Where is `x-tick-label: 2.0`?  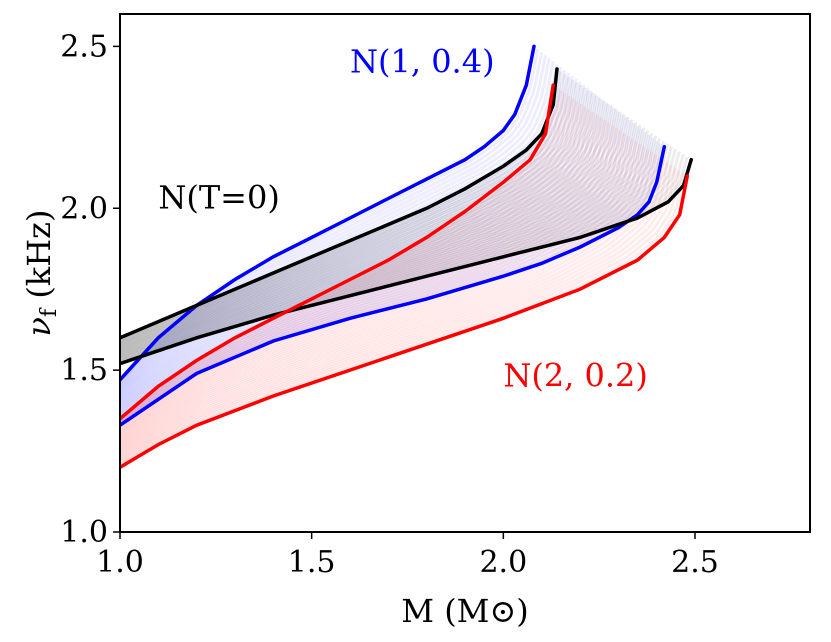
x-tick-label: 2.0 is located at coordinates (503, 562).